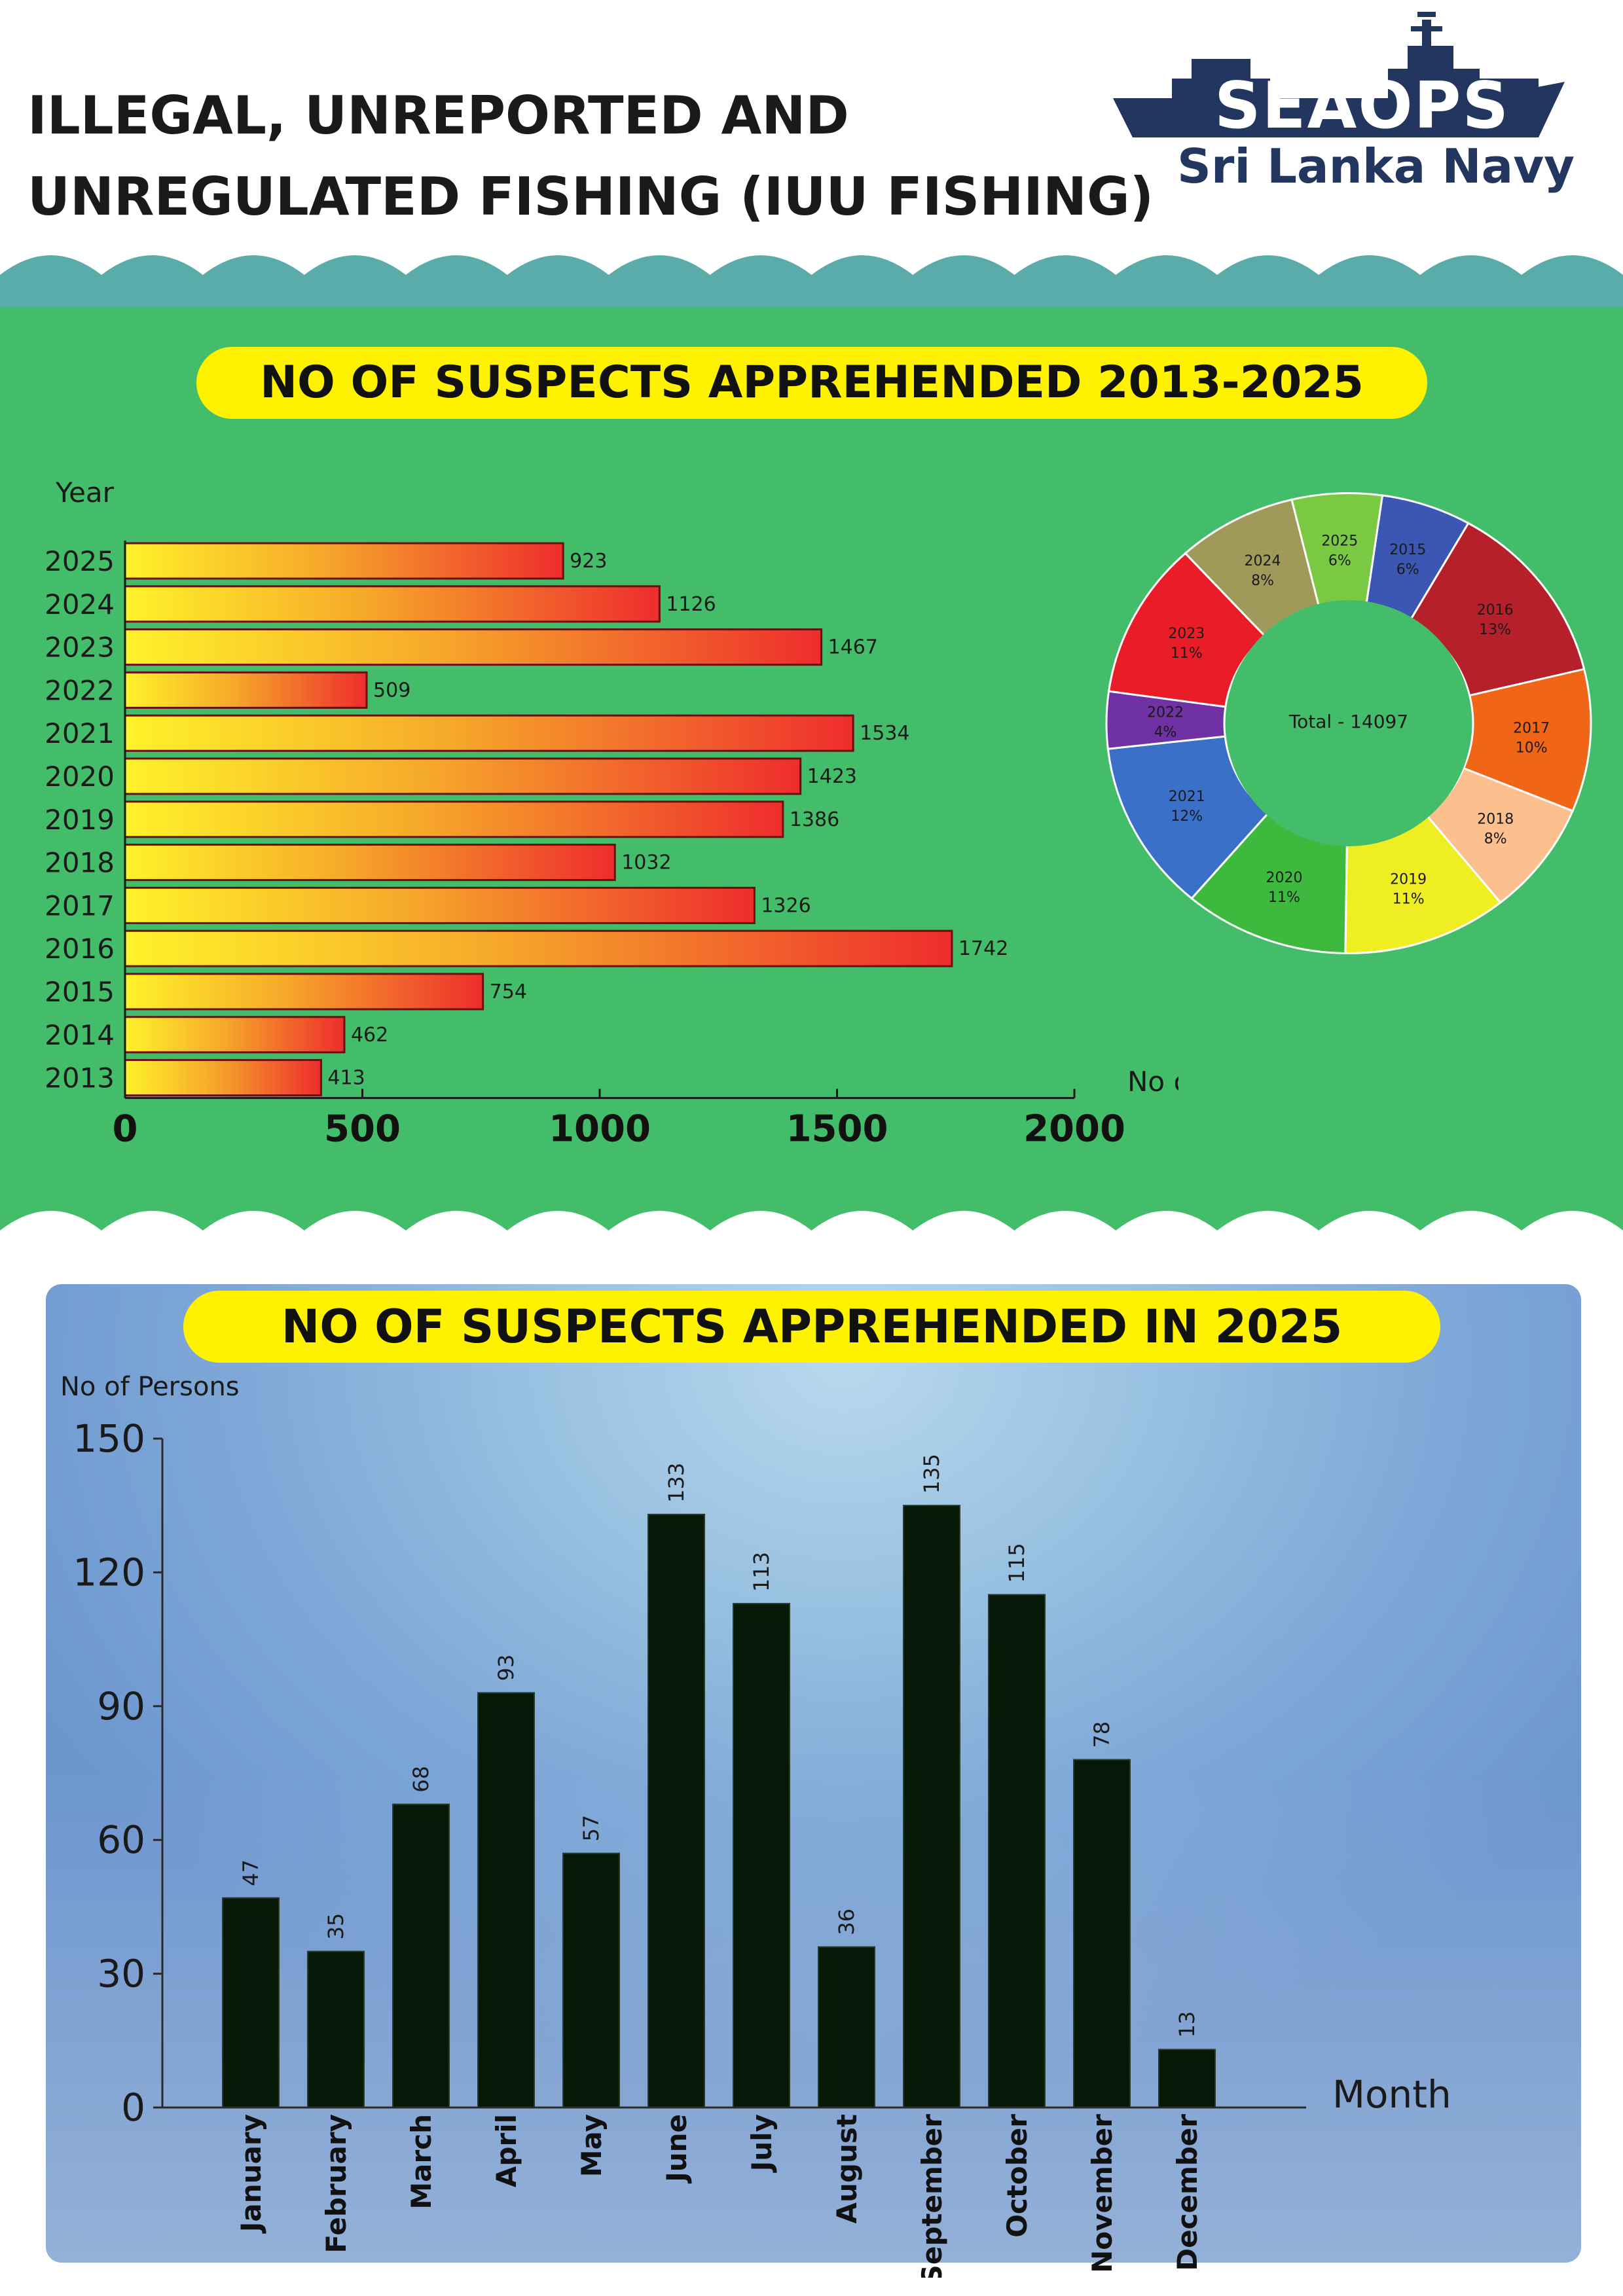 This screenshot has width=1623, height=2296. I want to click on month-tick-label: April, so click(506, 2150).